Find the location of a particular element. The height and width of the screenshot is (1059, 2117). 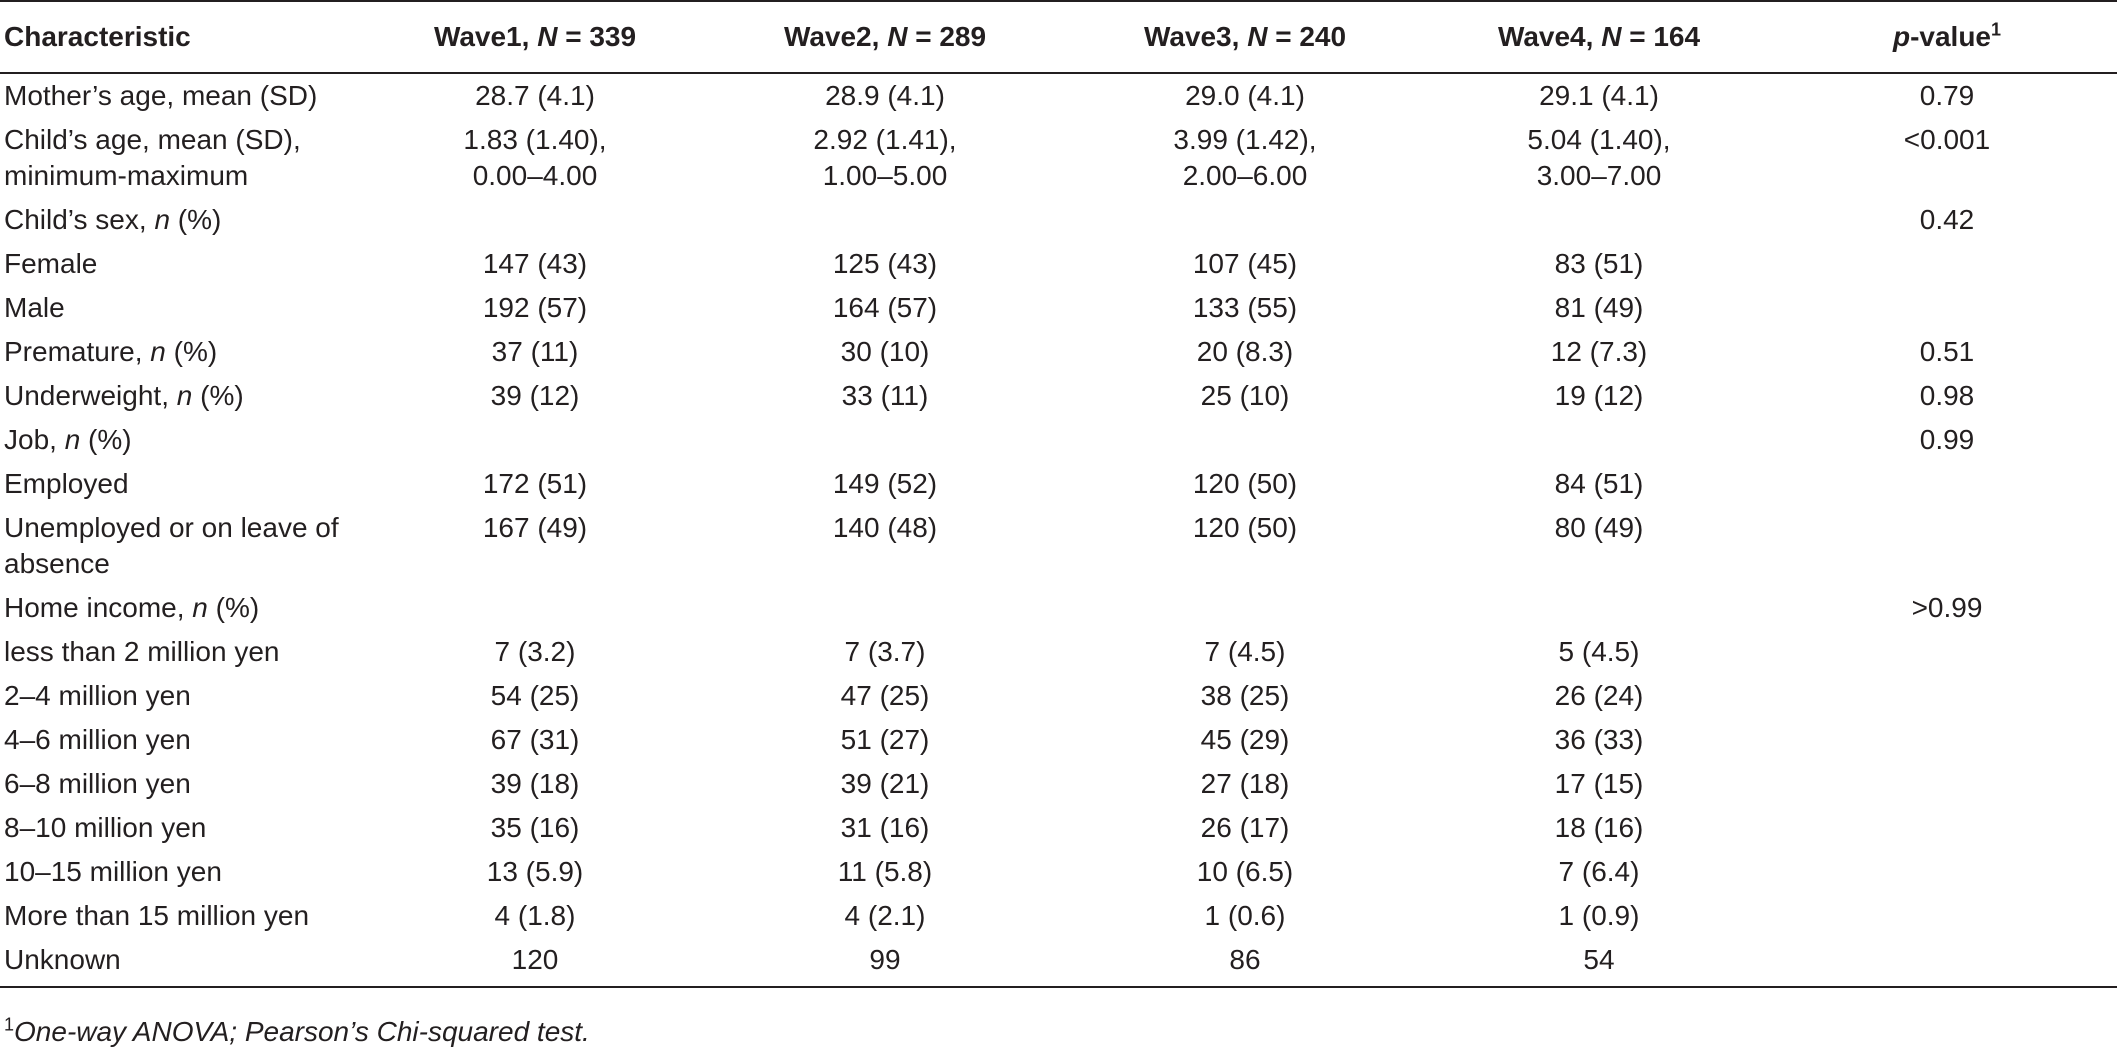

wave2-cell: 125 (43) is located at coordinates (885, 263).